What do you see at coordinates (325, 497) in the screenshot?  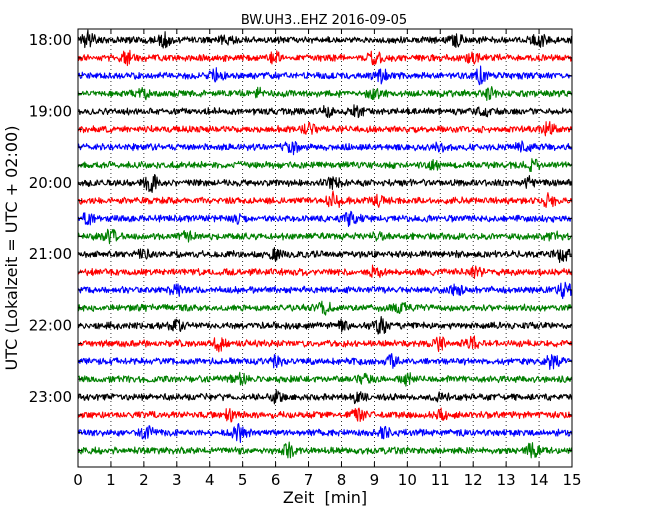 I see `x-axis-title: Zeit [min]` at bounding box center [325, 497].